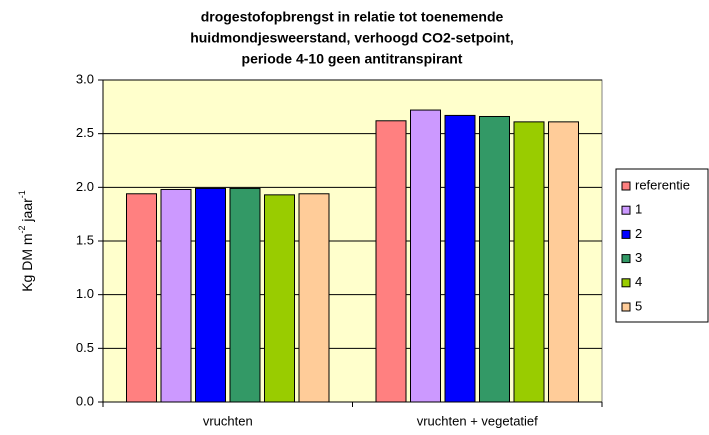  What do you see at coordinates (85, 347) in the screenshot?
I see `y-tick-label: 0.5` at bounding box center [85, 347].